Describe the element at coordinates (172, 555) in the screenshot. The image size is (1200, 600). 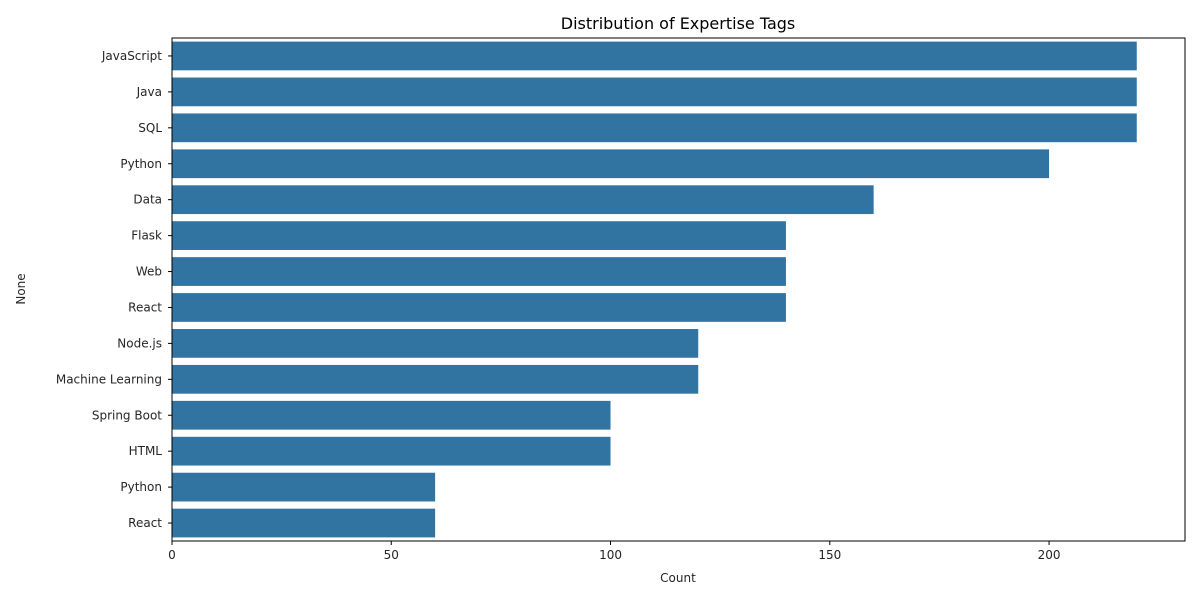
I see `x-tick-label: 0` at that location.